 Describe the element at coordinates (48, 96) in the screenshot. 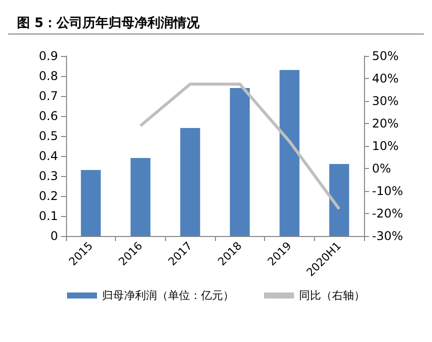

I see `y-tick-label: 0.7` at that location.